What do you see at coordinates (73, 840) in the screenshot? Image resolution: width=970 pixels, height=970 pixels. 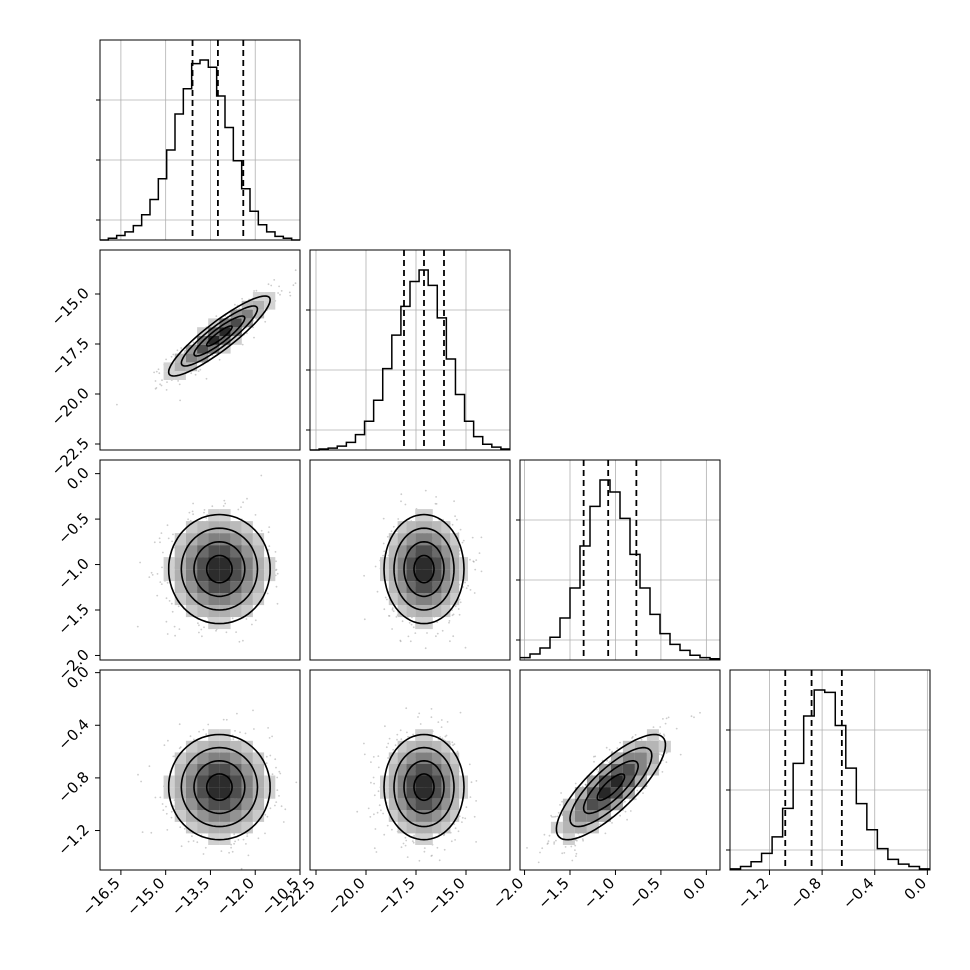 I see `y-tick-label: −1.2` at bounding box center [73, 840].